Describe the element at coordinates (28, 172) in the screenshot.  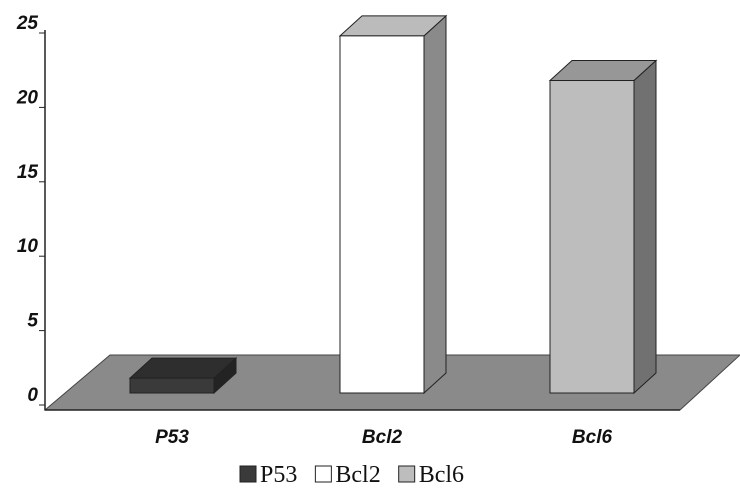
I see `y-tick-label: 15` at that location.